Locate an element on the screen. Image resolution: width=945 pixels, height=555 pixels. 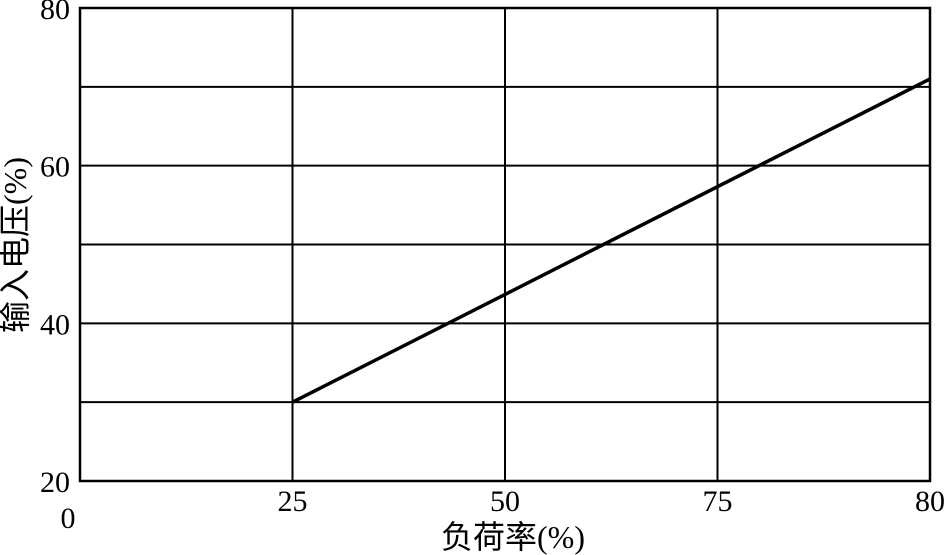
x-tick-label: 75 is located at coordinates (718, 501).